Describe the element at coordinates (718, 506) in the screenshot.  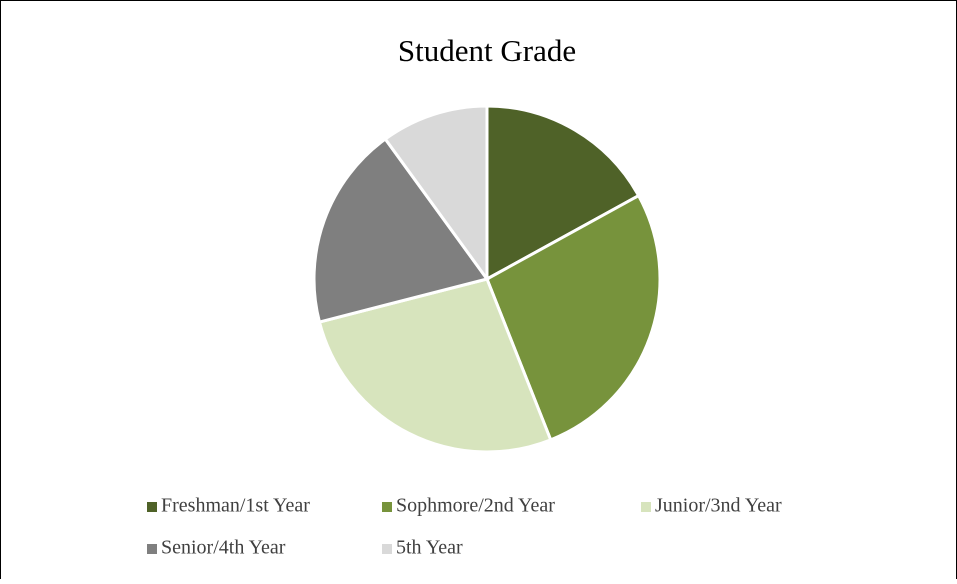
I see `legend-label: Junior/3nd Year` at that location.